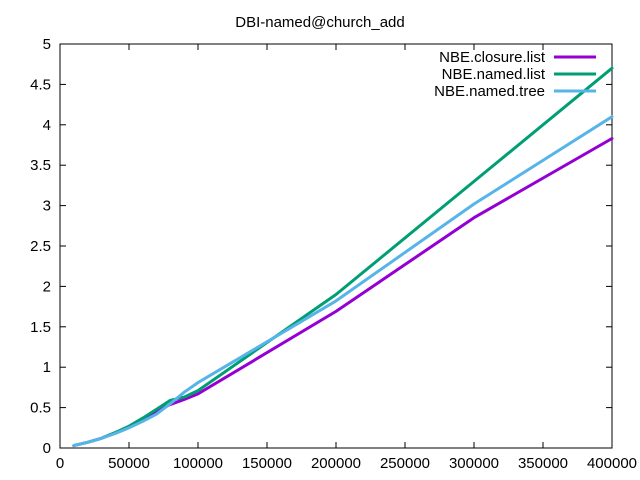 This screenshot has height=480, width=640. Describe the element at coordinates (489, 91) in the screenshot. I see `legend-label: NBE.named.tree` at that location.